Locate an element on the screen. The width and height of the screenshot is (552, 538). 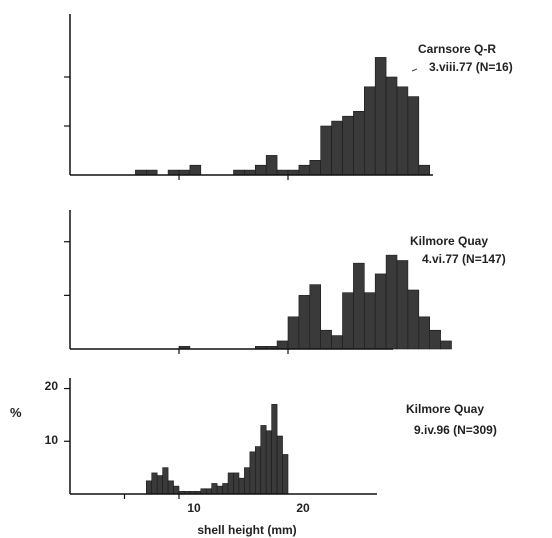
panel-1-bars is located at coordinates (282, 116).